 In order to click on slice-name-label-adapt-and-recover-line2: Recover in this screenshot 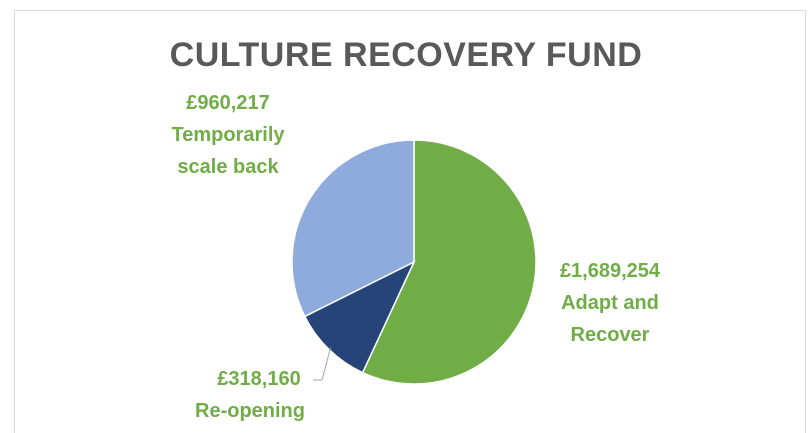, I will do `click(610, 335)`.